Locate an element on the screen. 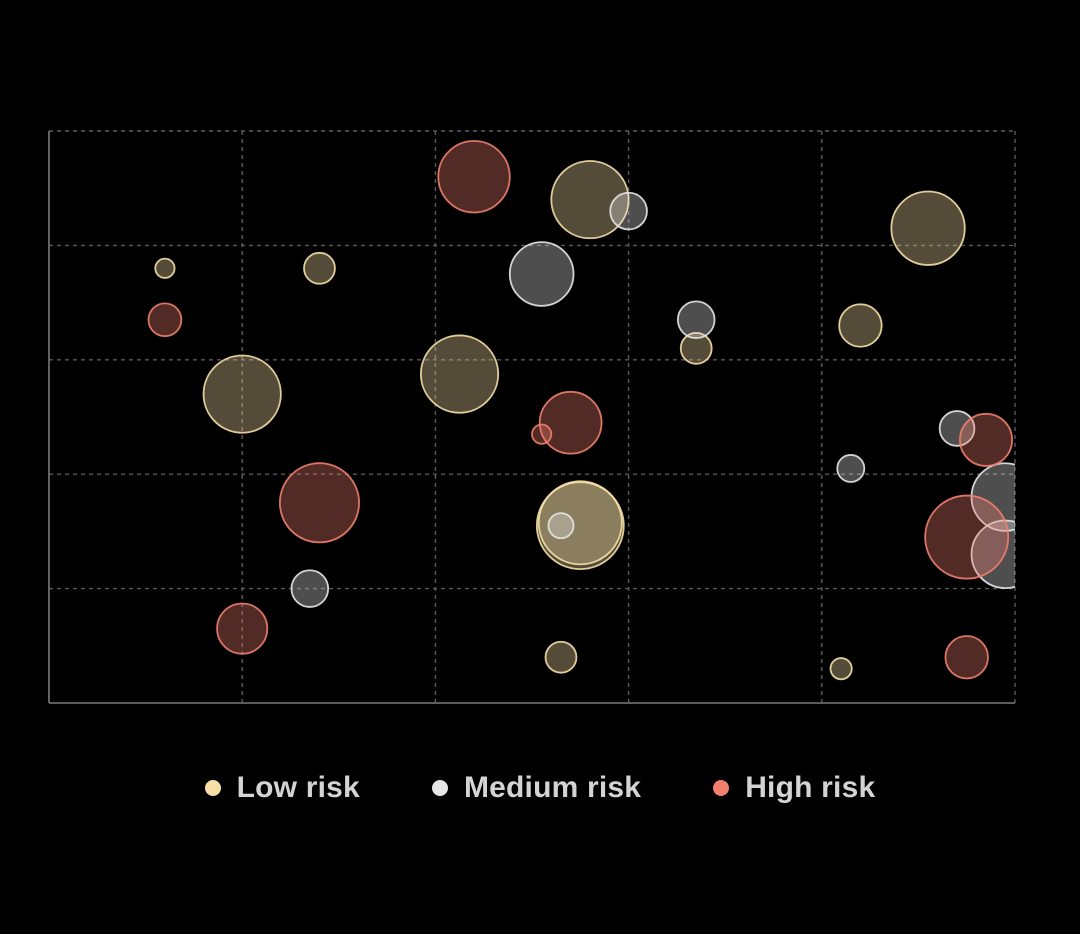 The height and width of the screenshot is (934, 1080). legend-item-low-risk: Low risk is located at coordinates (282, 788).